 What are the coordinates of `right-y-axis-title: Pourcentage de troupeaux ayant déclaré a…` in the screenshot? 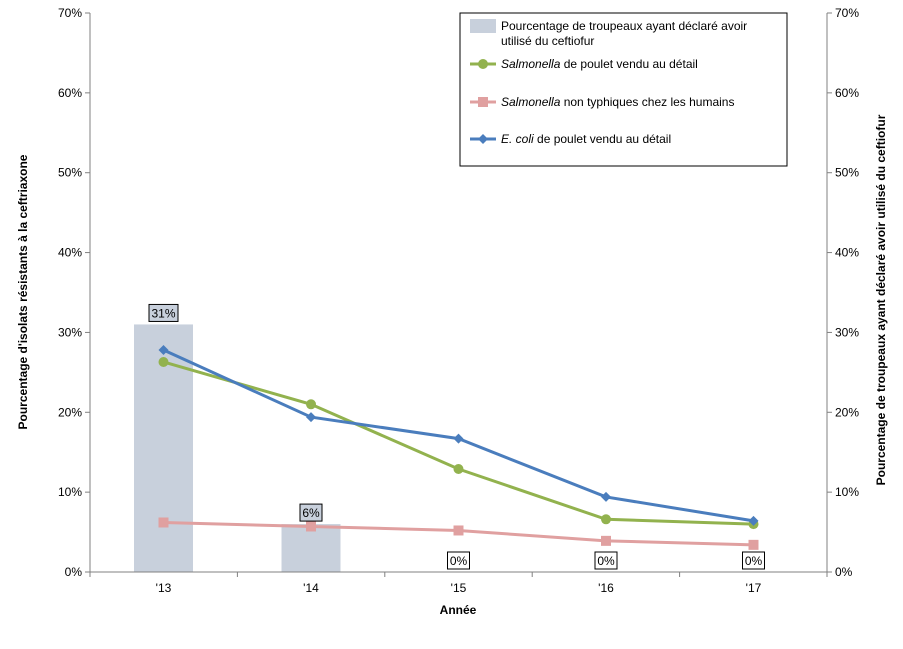 It's located at (881, 299).